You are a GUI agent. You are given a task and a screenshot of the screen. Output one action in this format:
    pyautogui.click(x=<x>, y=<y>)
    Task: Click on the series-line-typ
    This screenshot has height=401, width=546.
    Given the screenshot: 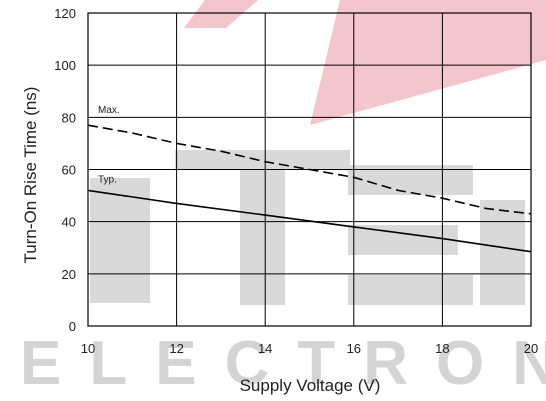 What is the action you would take?
    pyautogui.click(x=309, y=221)
    